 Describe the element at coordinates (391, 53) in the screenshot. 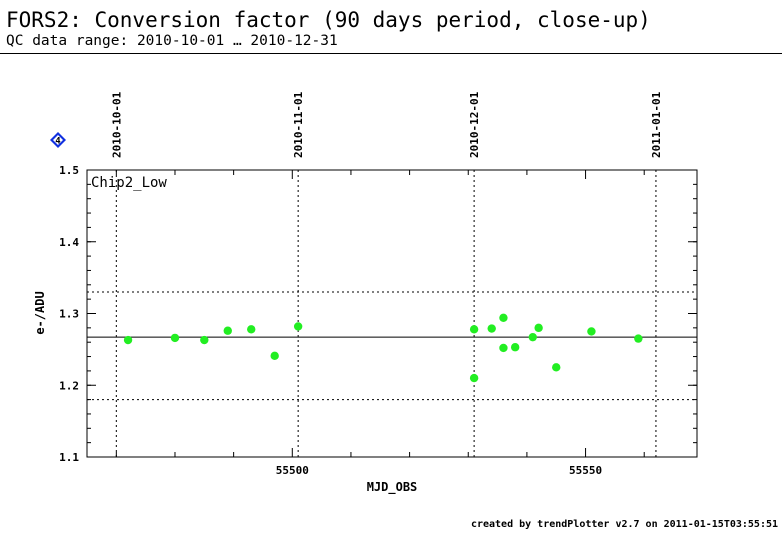

I see `header-divider` at that location.